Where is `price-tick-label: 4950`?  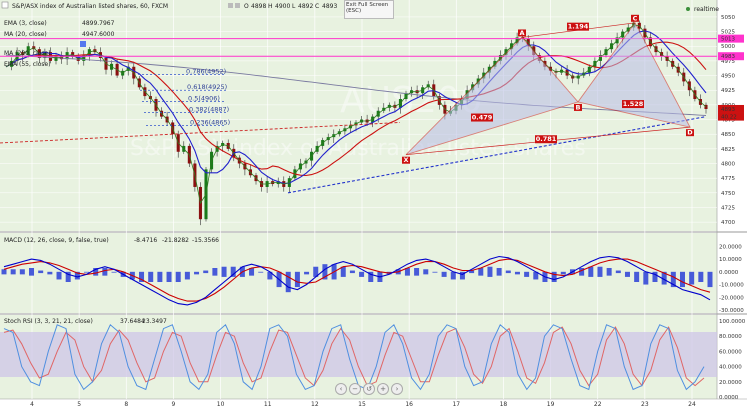 price-tick-label: 4950 is located at coordinates (728, 77).